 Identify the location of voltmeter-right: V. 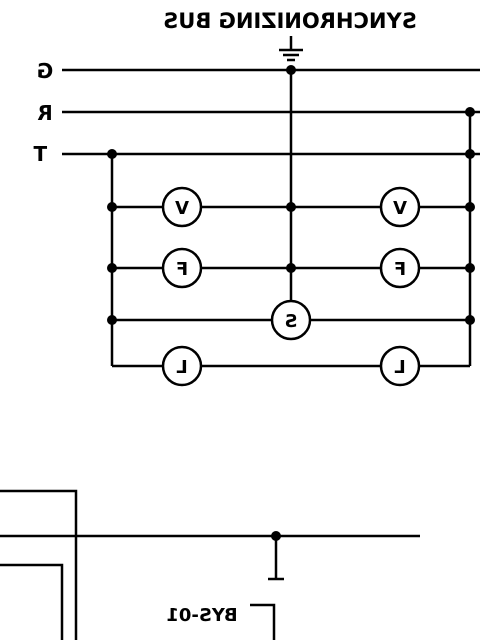
(400, 207).